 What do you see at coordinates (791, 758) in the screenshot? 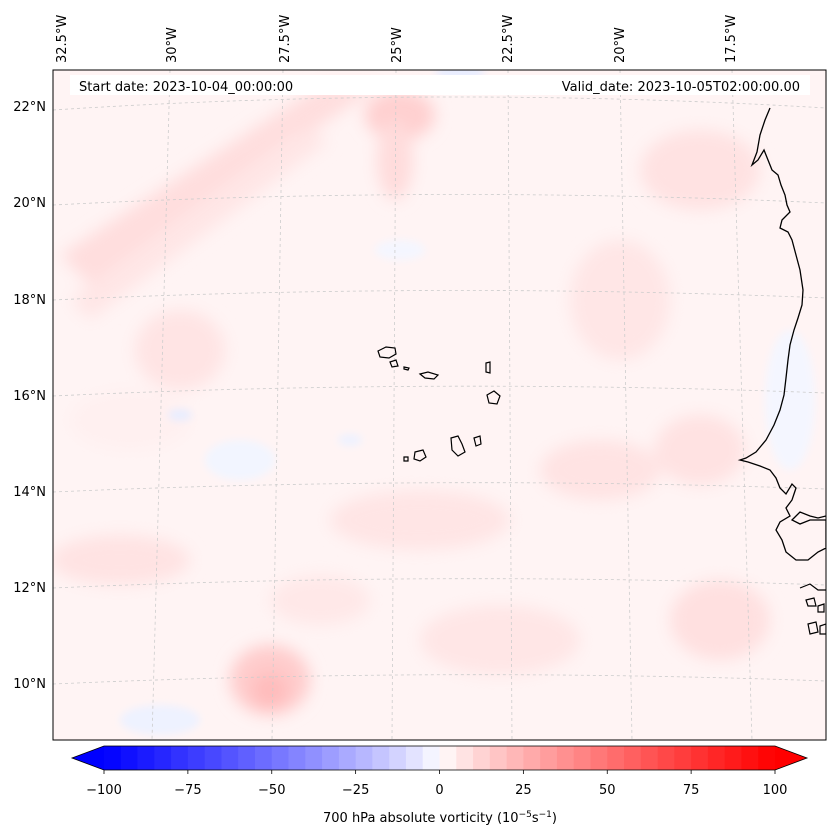
I see `colorbar-max-extension` at bounding box center [791, 758].